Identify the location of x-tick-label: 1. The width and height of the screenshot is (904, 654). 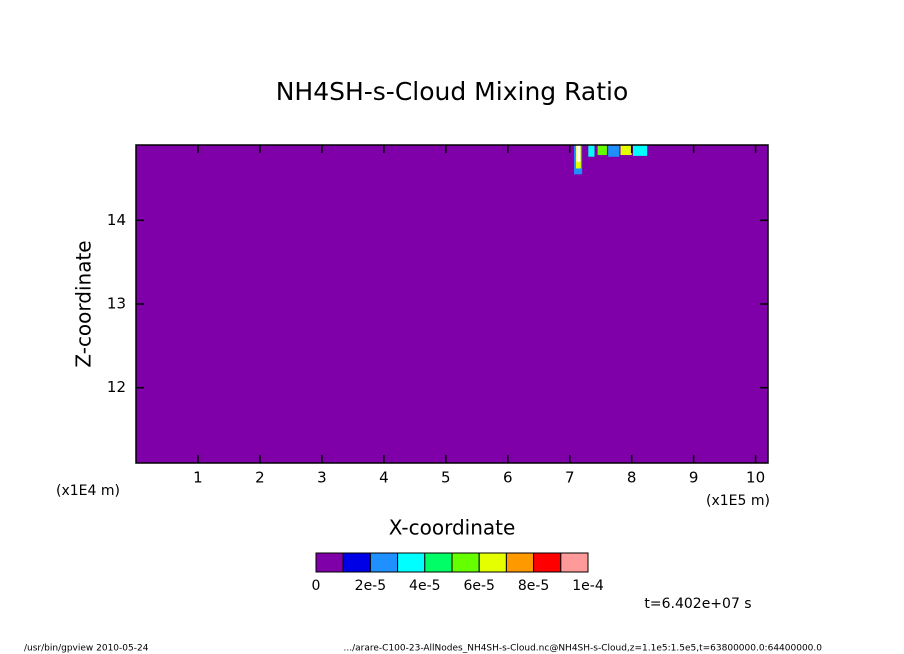
(198, 478).